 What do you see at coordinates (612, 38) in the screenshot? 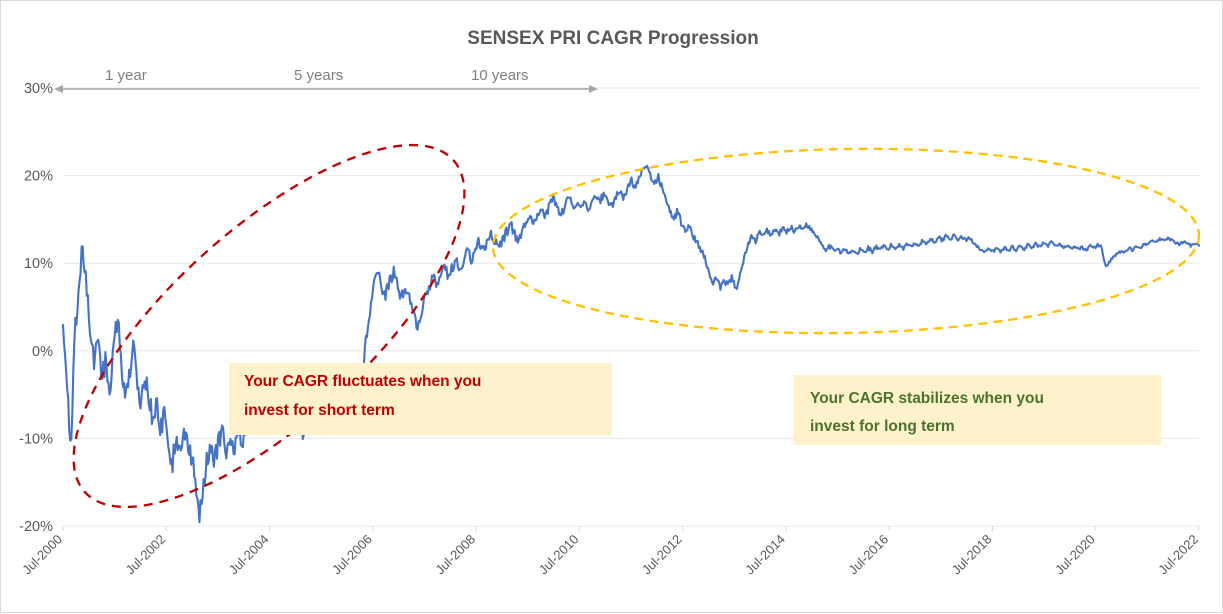
I see `chart-title: SENSEX PRI CAGR Progression` at bounding box center [612, 38].